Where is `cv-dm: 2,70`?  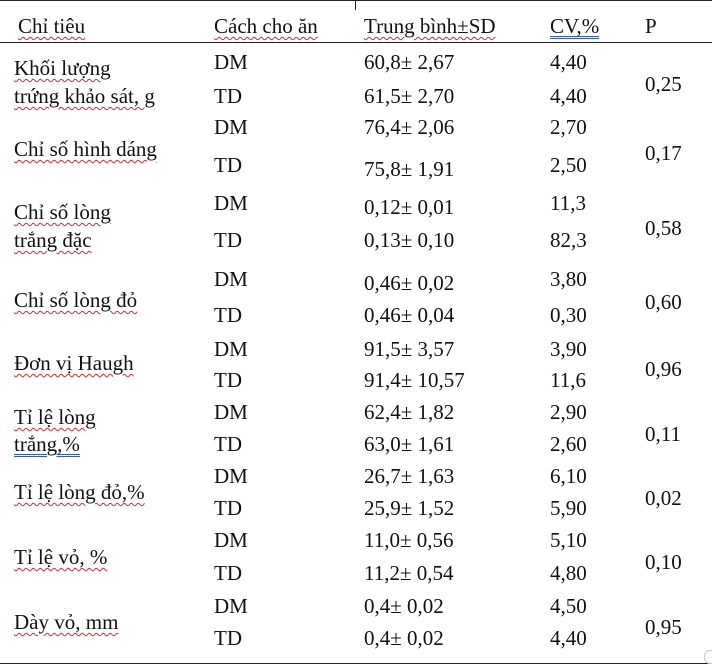 cv-dm: 2,70 is located at coordinates (568, 127).